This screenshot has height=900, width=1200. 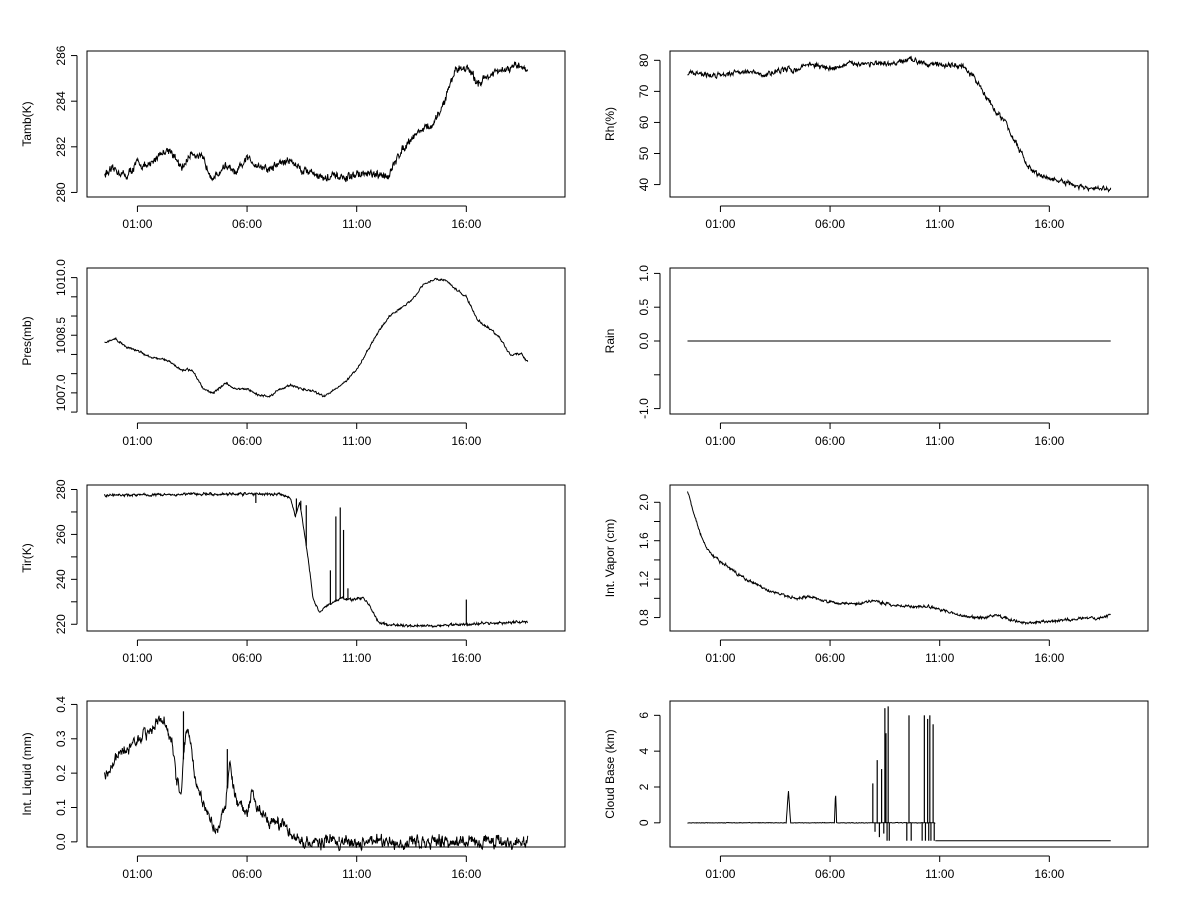 I want to click on y-tick-label: 40, so click(x=644, y=185).